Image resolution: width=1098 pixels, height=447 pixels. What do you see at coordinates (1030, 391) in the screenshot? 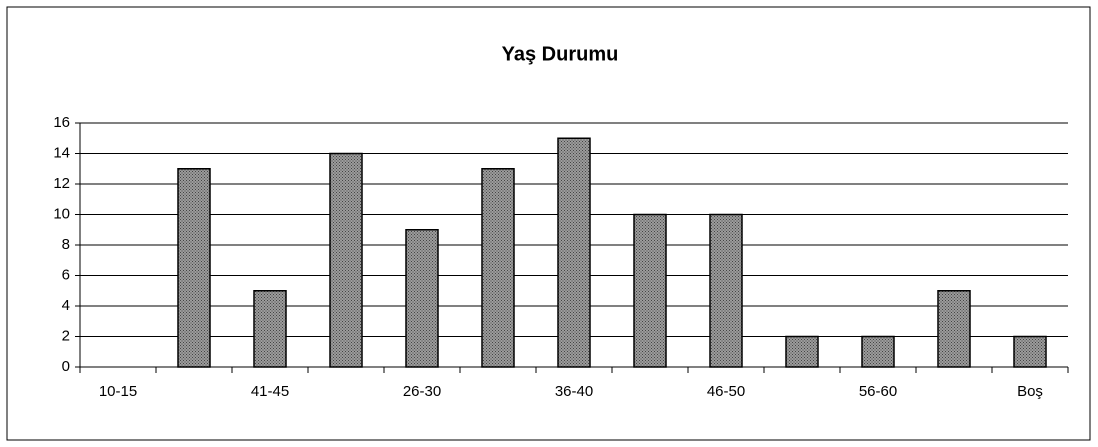
I see `x-tick-label: Boş` at bounding box center [1030, 391].